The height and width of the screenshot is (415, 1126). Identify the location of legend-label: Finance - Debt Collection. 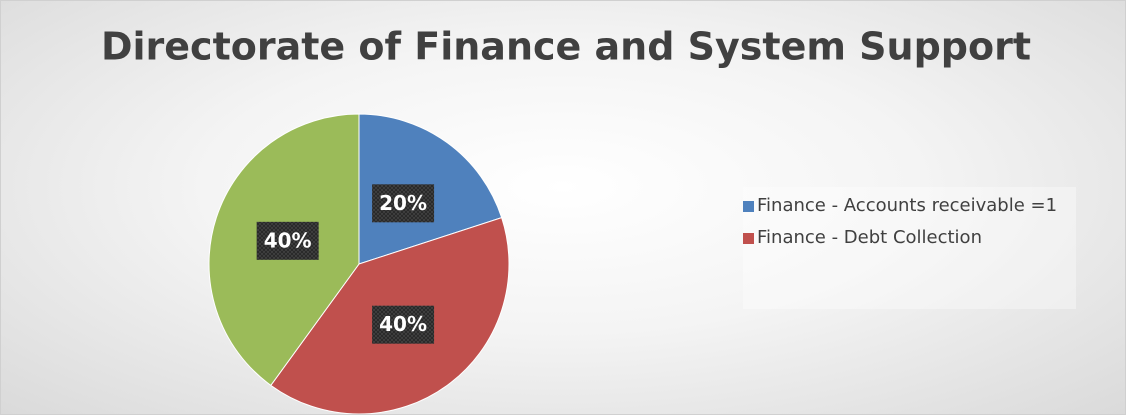
(869, 237).